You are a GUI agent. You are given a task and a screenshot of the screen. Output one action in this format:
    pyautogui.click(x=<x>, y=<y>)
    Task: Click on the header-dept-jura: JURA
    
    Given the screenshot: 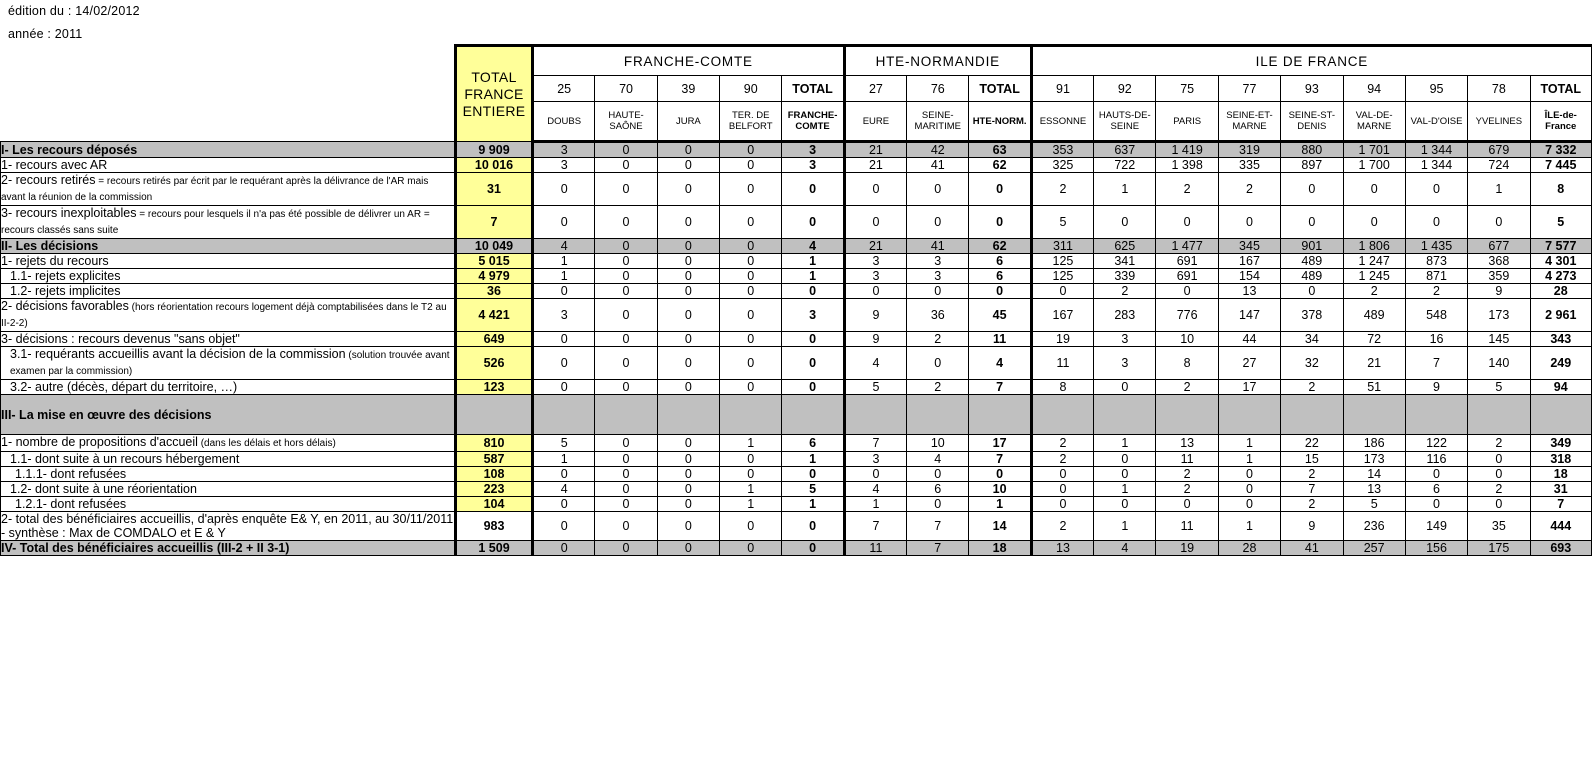 What is the action you would take?
    pyautogui.click(x=688, y=122)
    